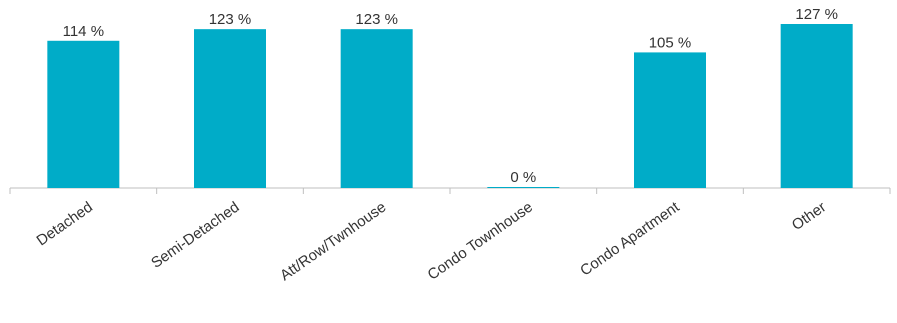  What do you see at coordinates (83, 114) in the screenshot?
I see `bar-detached` at bounding box center [83, 114].